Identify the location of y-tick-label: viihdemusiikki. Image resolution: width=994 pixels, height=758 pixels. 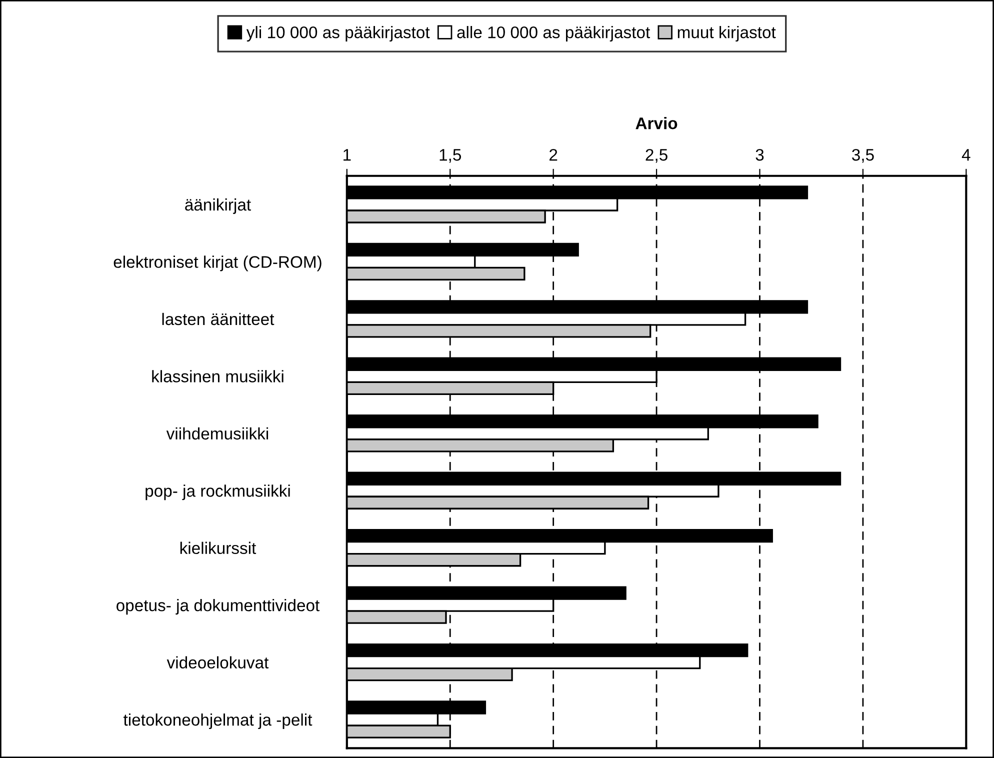
(217, 433).